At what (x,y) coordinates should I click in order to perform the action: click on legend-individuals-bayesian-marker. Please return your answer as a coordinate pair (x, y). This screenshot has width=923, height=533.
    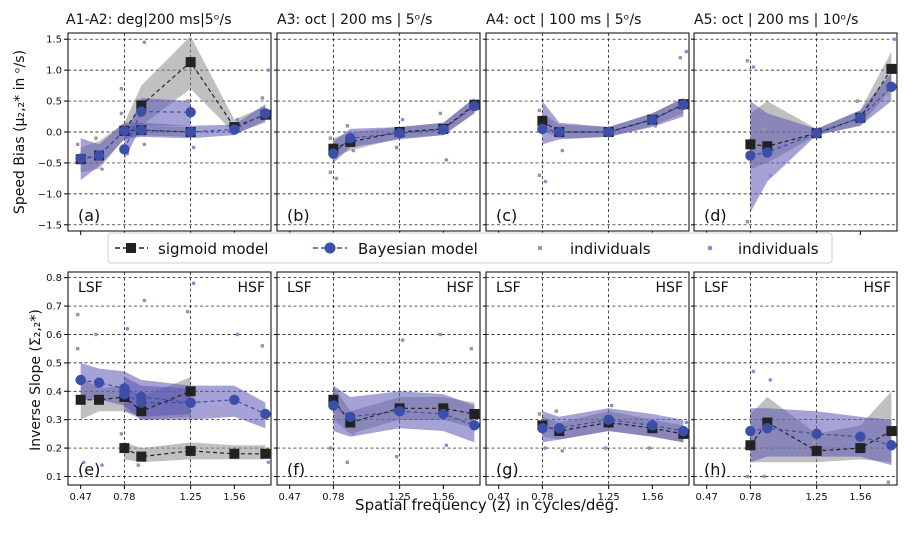
    Looking at the image, I should click on (710, 248).